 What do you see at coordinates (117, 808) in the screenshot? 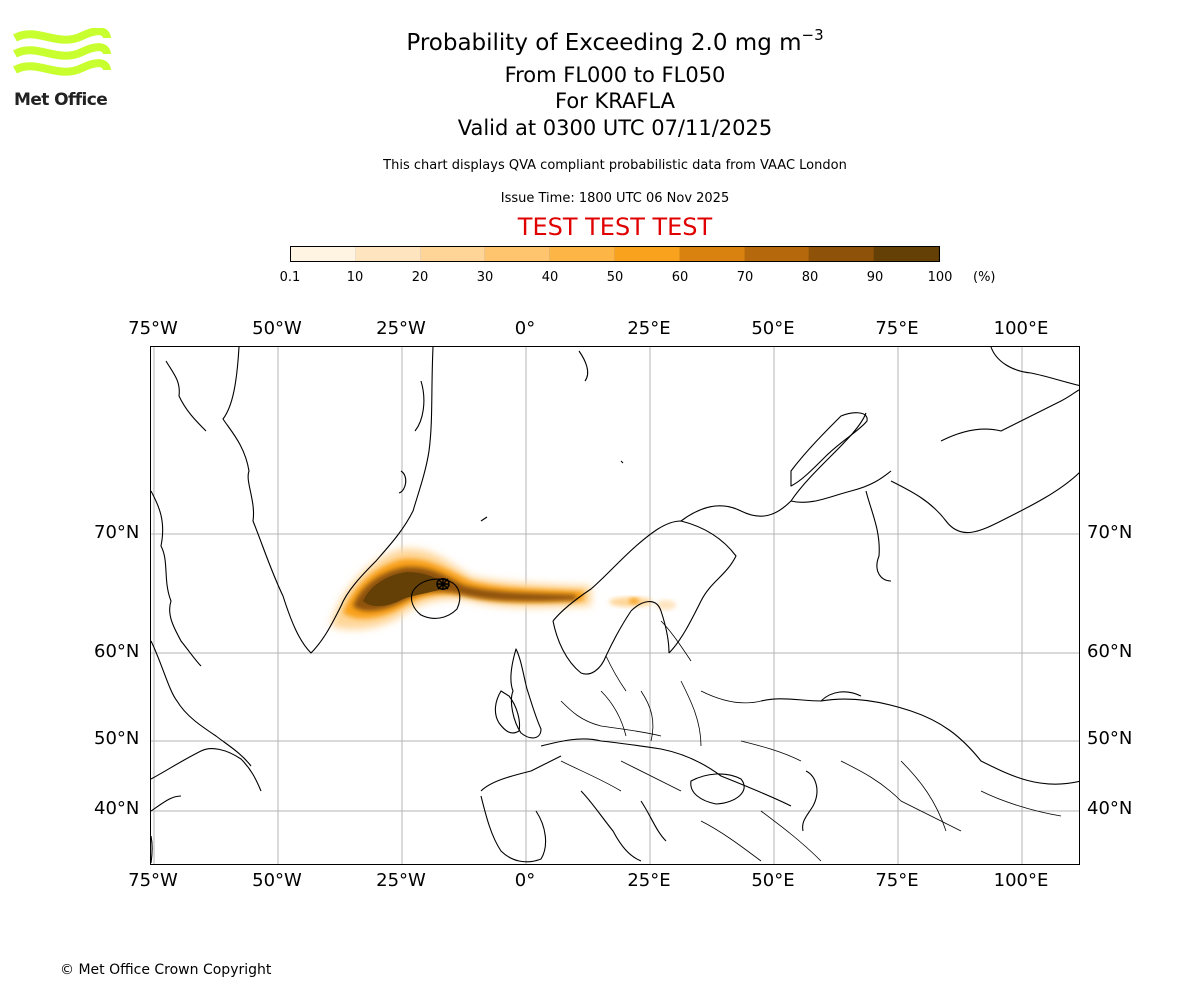
I see `lat-label-left: 40°N` at bounding box center [117, 808].